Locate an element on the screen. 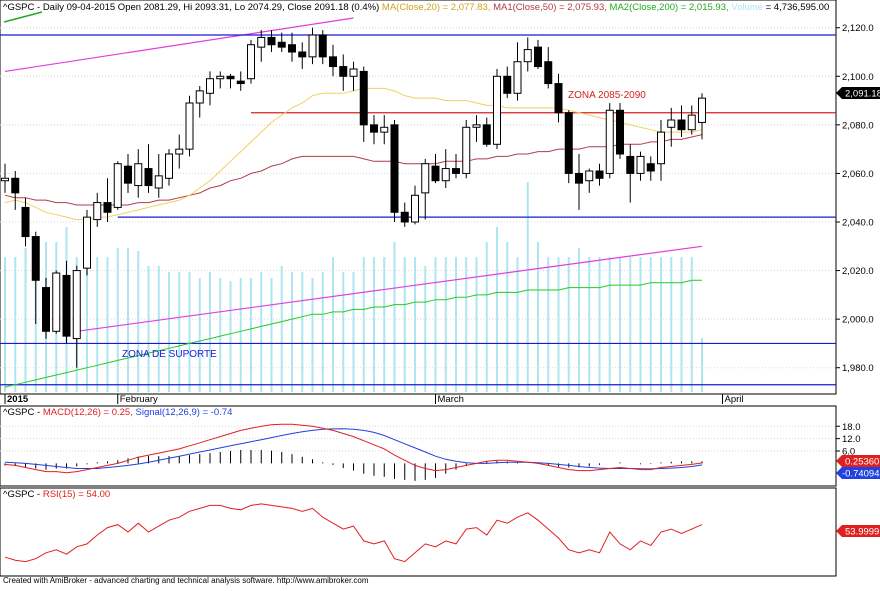  support-zone-label: ZONA DE SUPORTE is located at coordinates (169, 354).